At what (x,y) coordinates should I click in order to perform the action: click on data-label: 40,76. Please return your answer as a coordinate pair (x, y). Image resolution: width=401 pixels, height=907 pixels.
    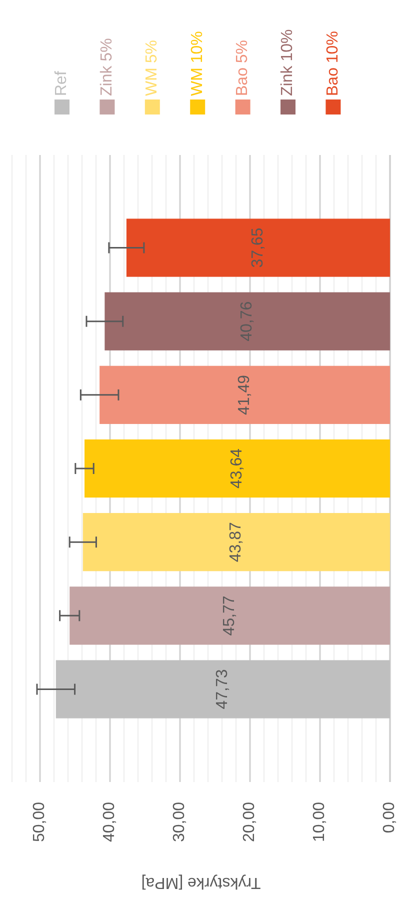
    Looking at the image, I should click on (247, 321).